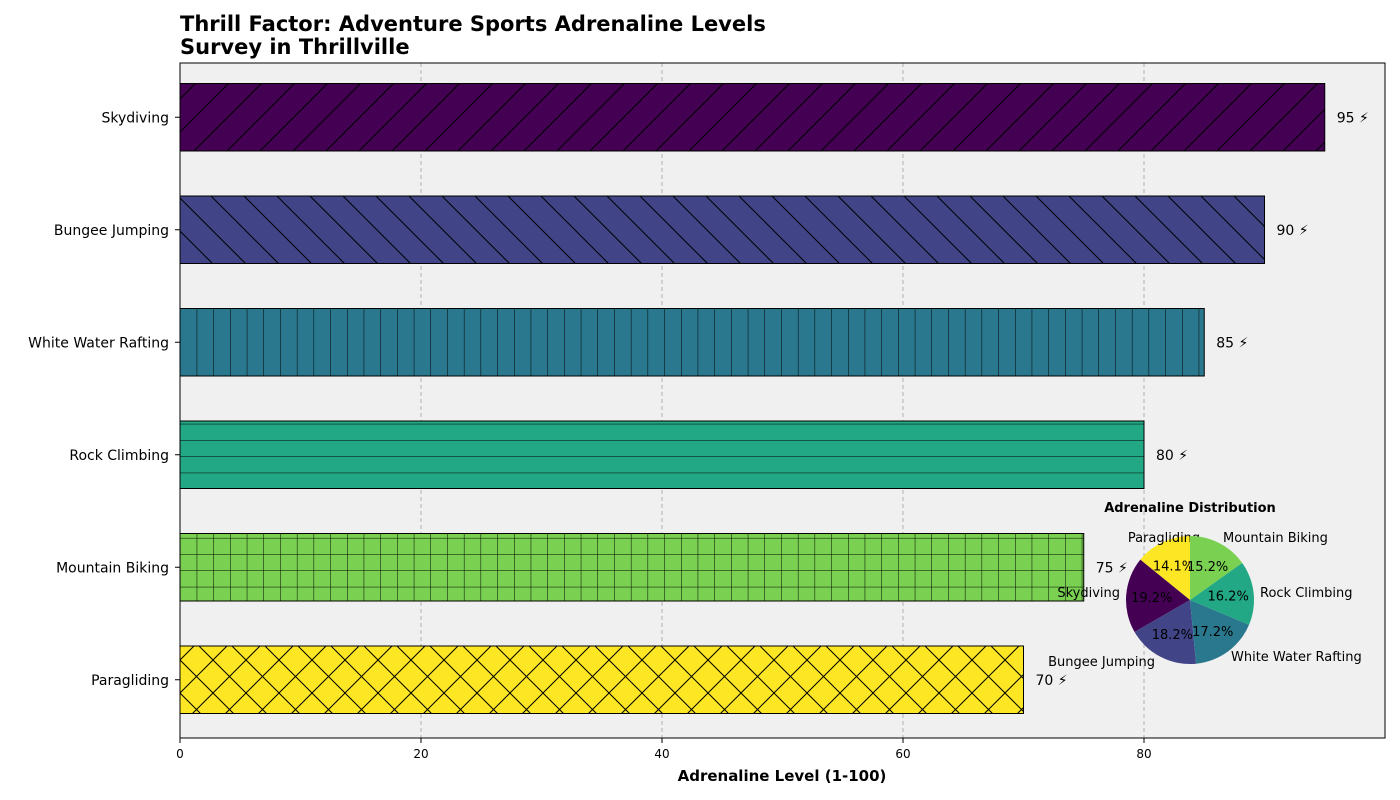 This screenshot has height=800, width=1400. What do you see at coordinates (662, 454) in the screenshot?
I see `bar-rock-climbing` at bounding box center [662, 454].